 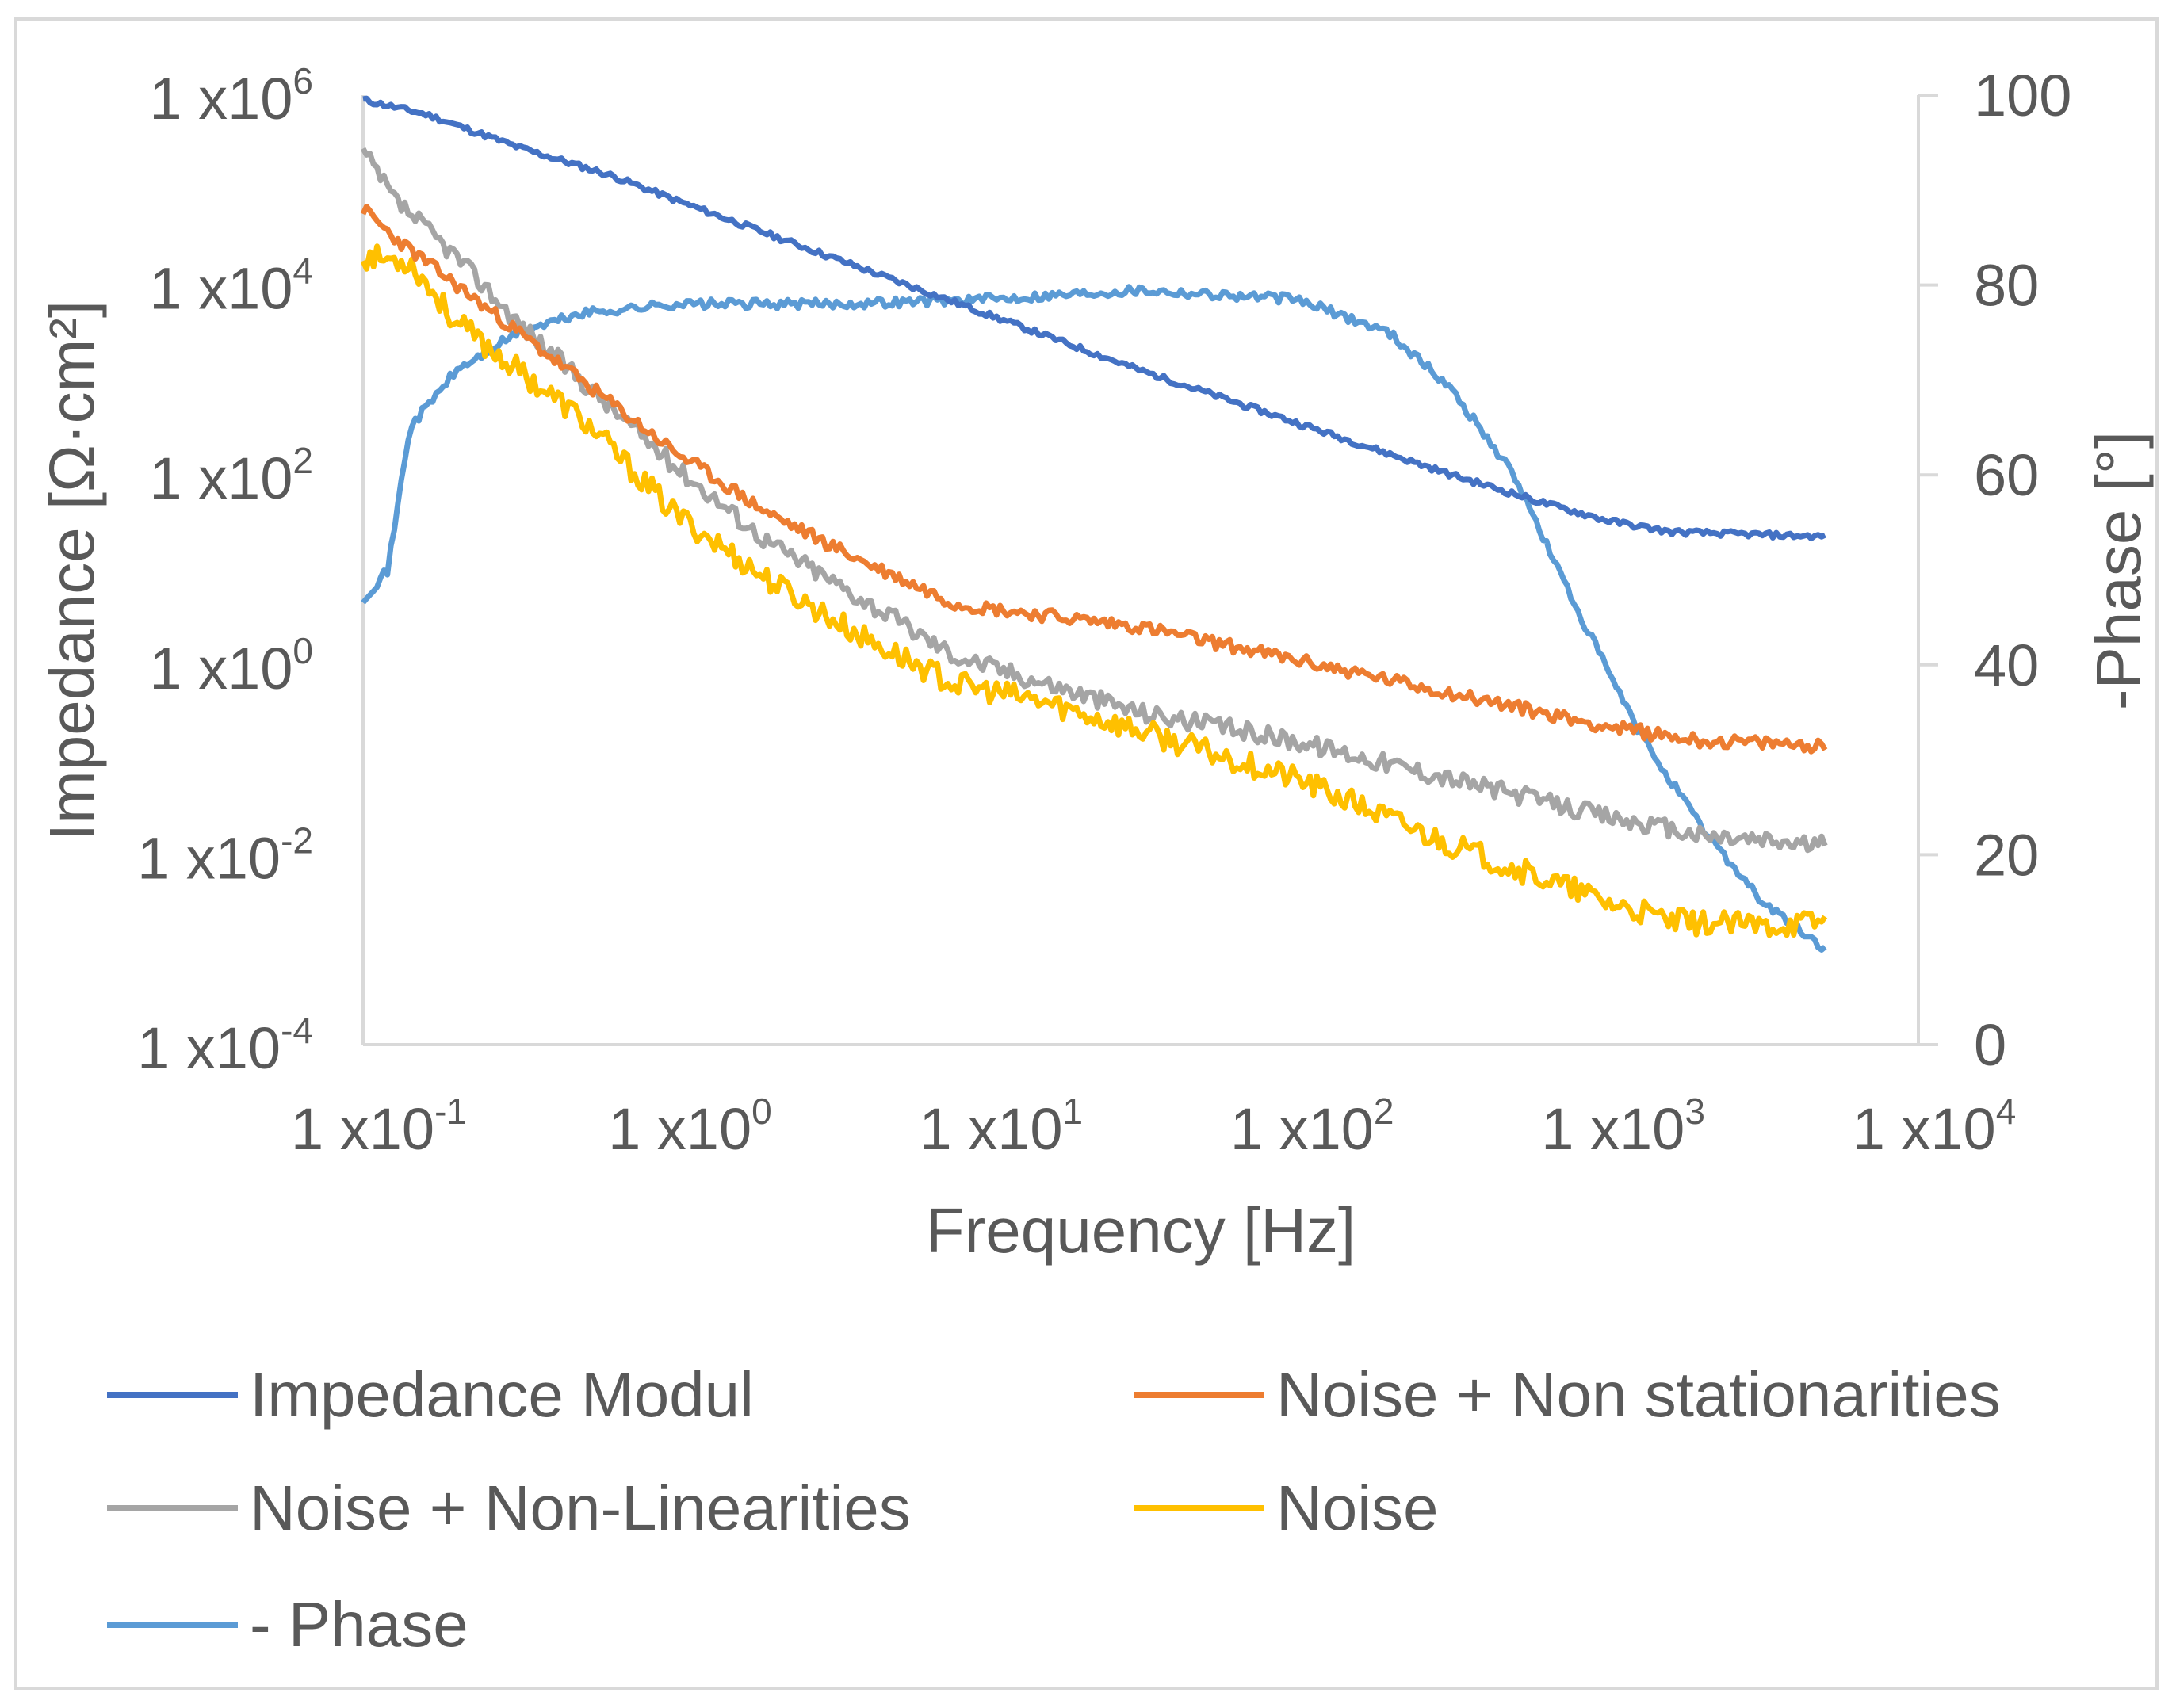 I want to click on y-left-tick-label: 1 x10⁻⁴, so click(x=225, y=1045).